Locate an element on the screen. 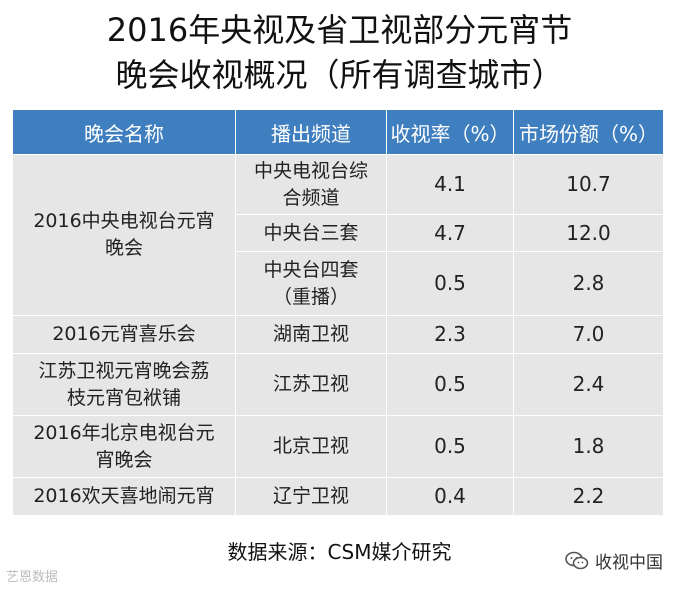 Image resolution: width=679 pixels, height=590 pixels. table-row: 2016年北京电视台元 宵晚会 北京卫视 0.5 1.8 is located at coordinates (338, 446).